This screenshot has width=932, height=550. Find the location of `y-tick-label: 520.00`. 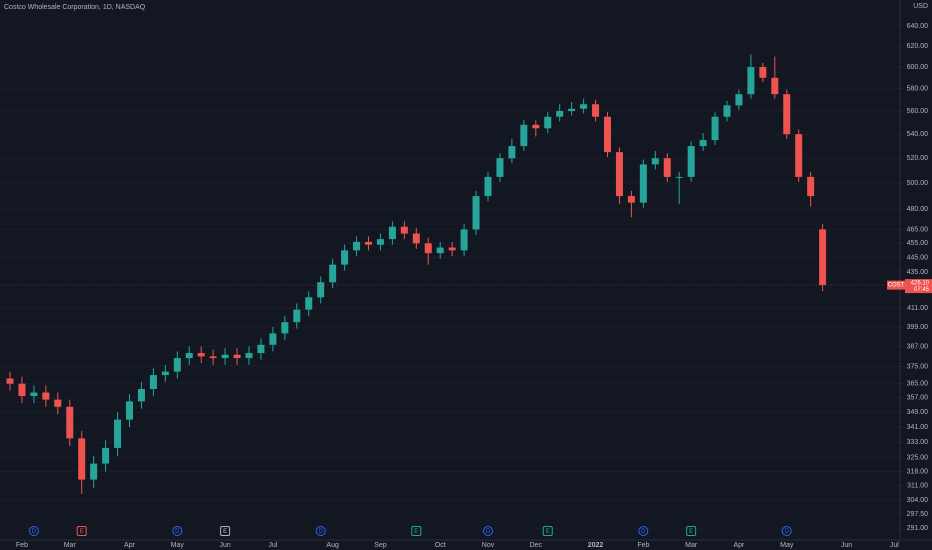

y-tick-label: 520.00 is located at coordinates (918, 158).